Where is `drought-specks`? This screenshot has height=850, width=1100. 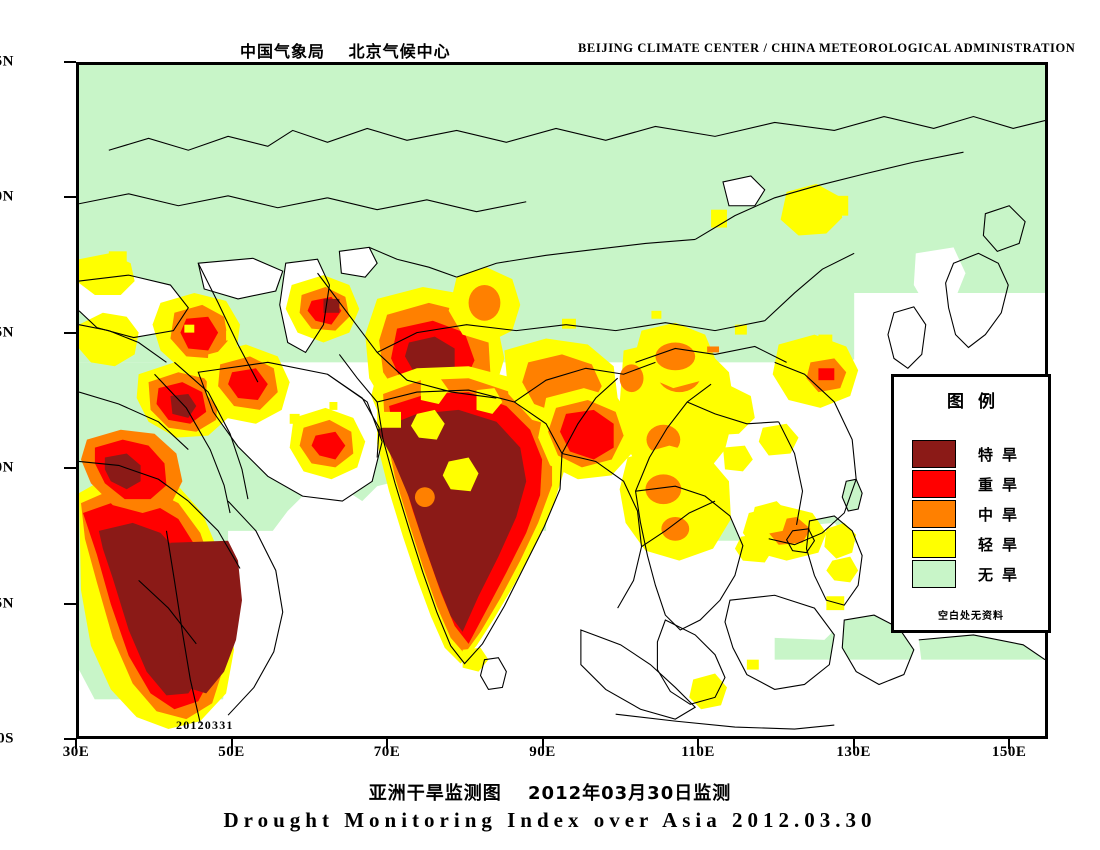 drought-specks is located at coordinates (427, 339).